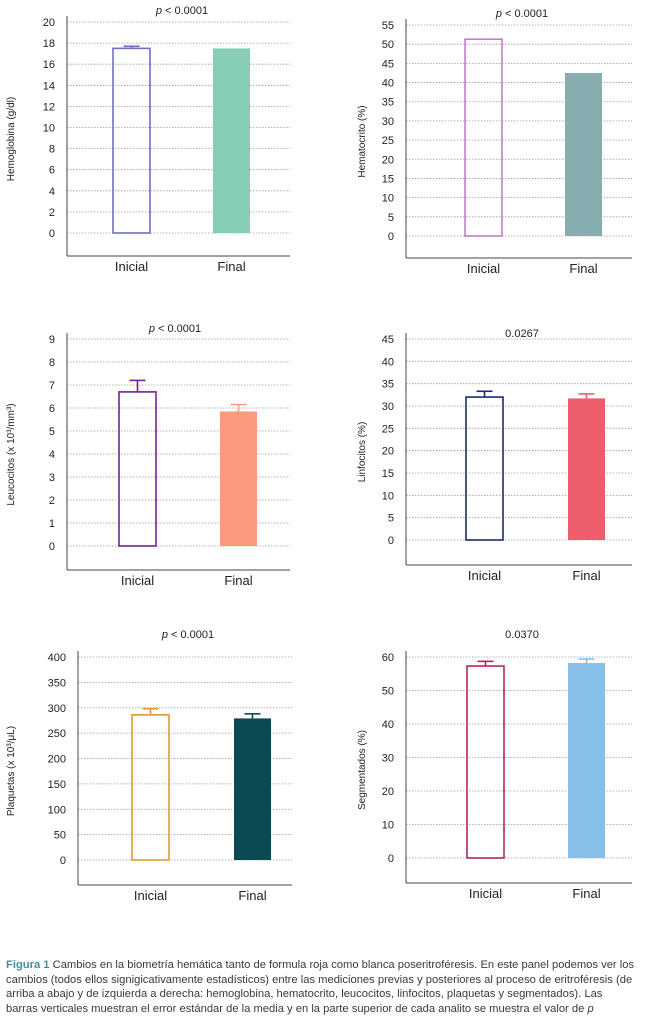  I want to click on y-tick-label: 12, so click(49, 107).